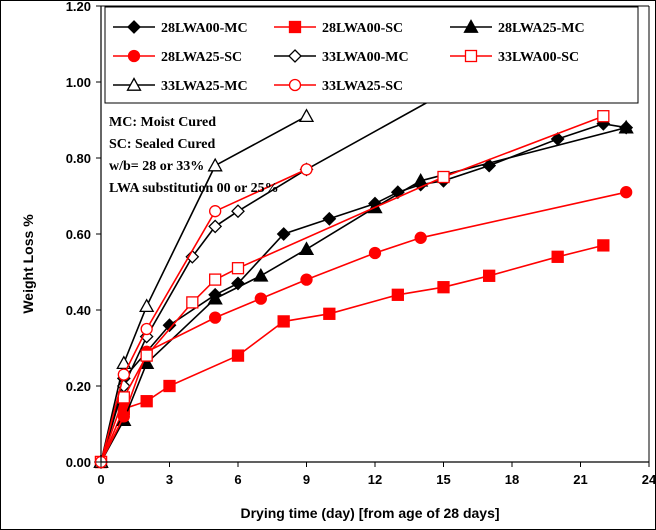 The width and height of the screenshot is (656, 530). Describe the element at coordinates (100, 479) in the screenshot. I see `x-tick-label: 0` at that location.